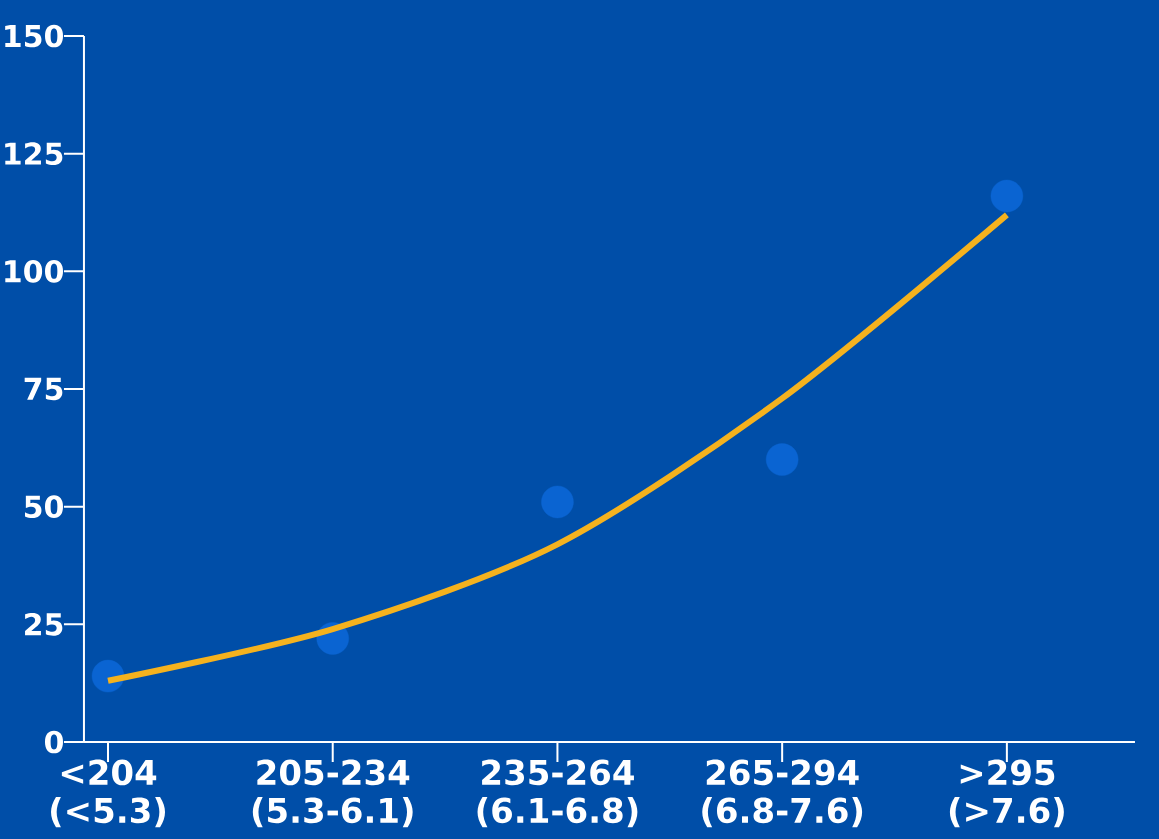  What do you see at coordinates (782, 793) in the screenshot?
I see `x-tick-label: 265-294 (6.8-7.6)` at bounding box center [782, 793].